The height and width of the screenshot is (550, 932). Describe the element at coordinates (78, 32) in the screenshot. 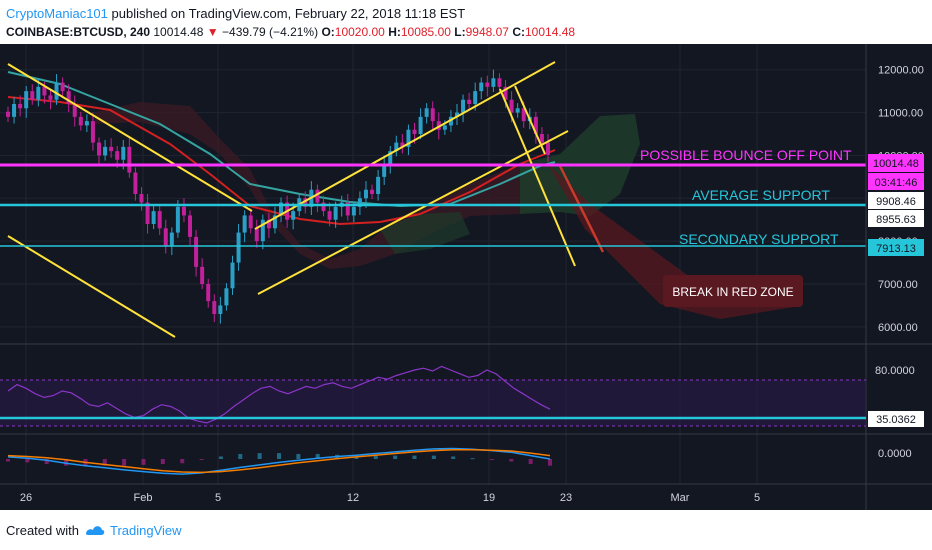

I see `symbol-label: COINBASE:BTCUSD, 240` at that location.